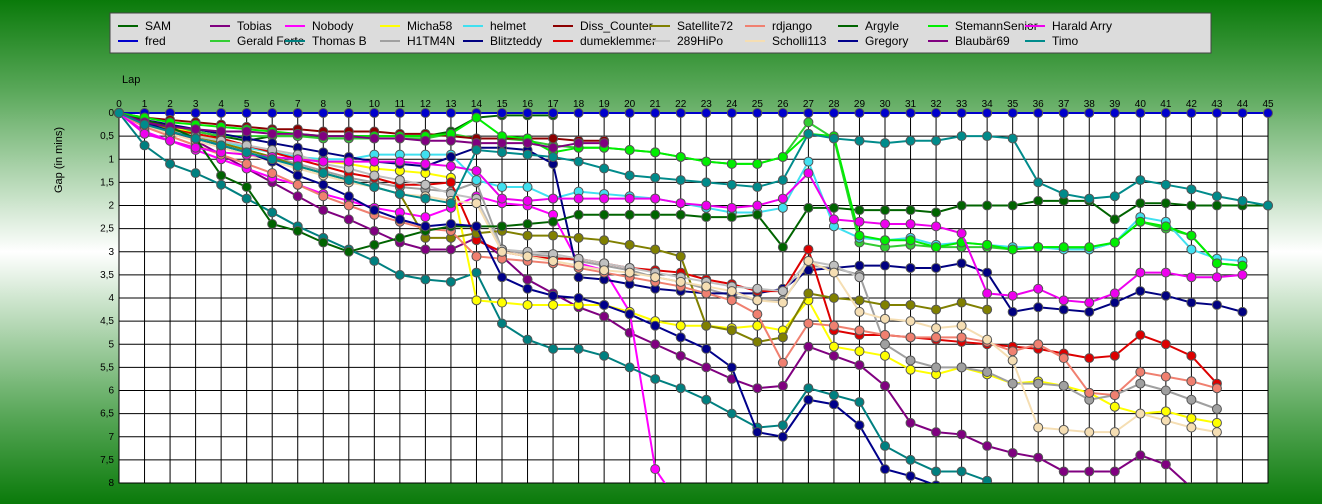 The width and height of the screenshot is (1322, 504). Describe the element at coordinates (339, 41) in the screenshot. I see `legend-label: Thomas B` at that location.